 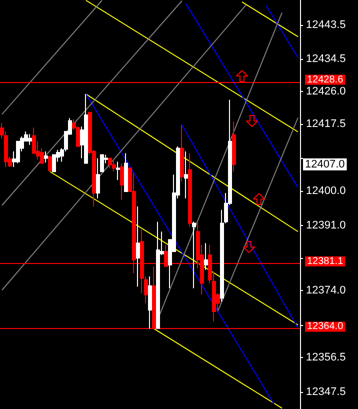 I want to click on y-tick-label: 12417.5, so click(x=326, y=124).